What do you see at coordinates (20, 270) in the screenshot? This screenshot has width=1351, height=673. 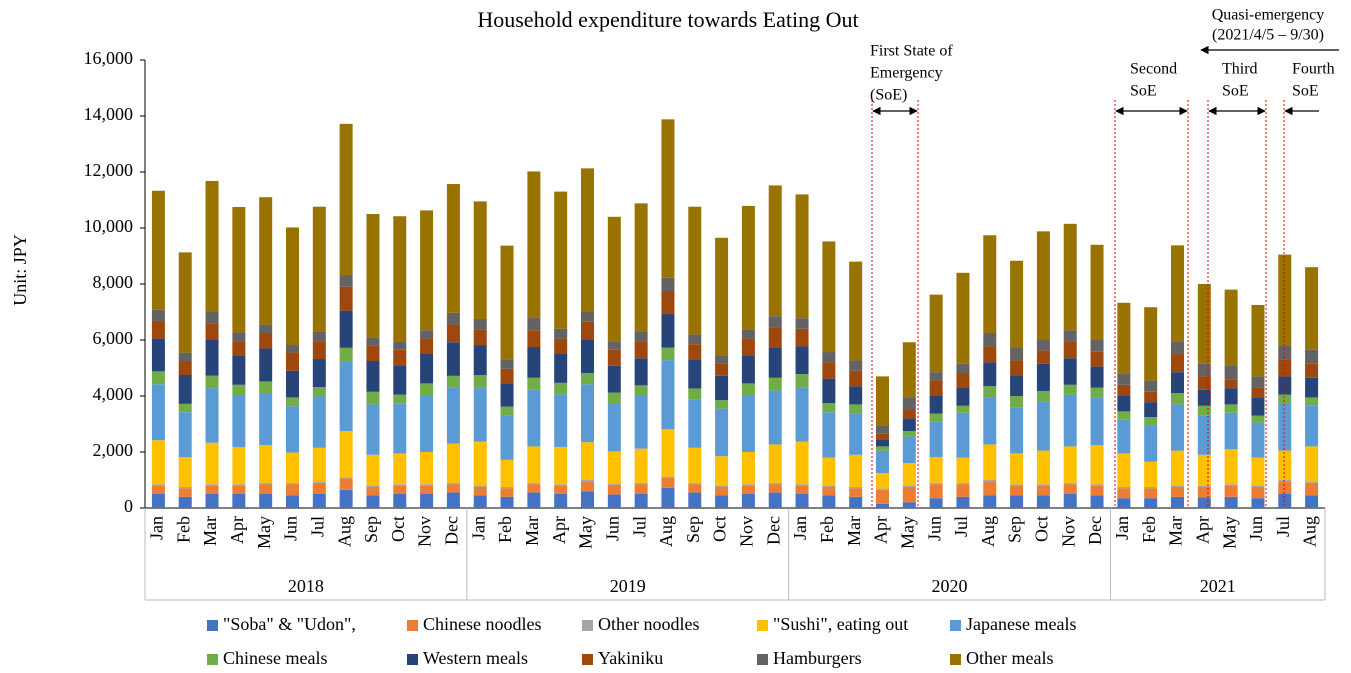 I see `y-axis-label: Unit: JPY` at bounding box center [20, 270].